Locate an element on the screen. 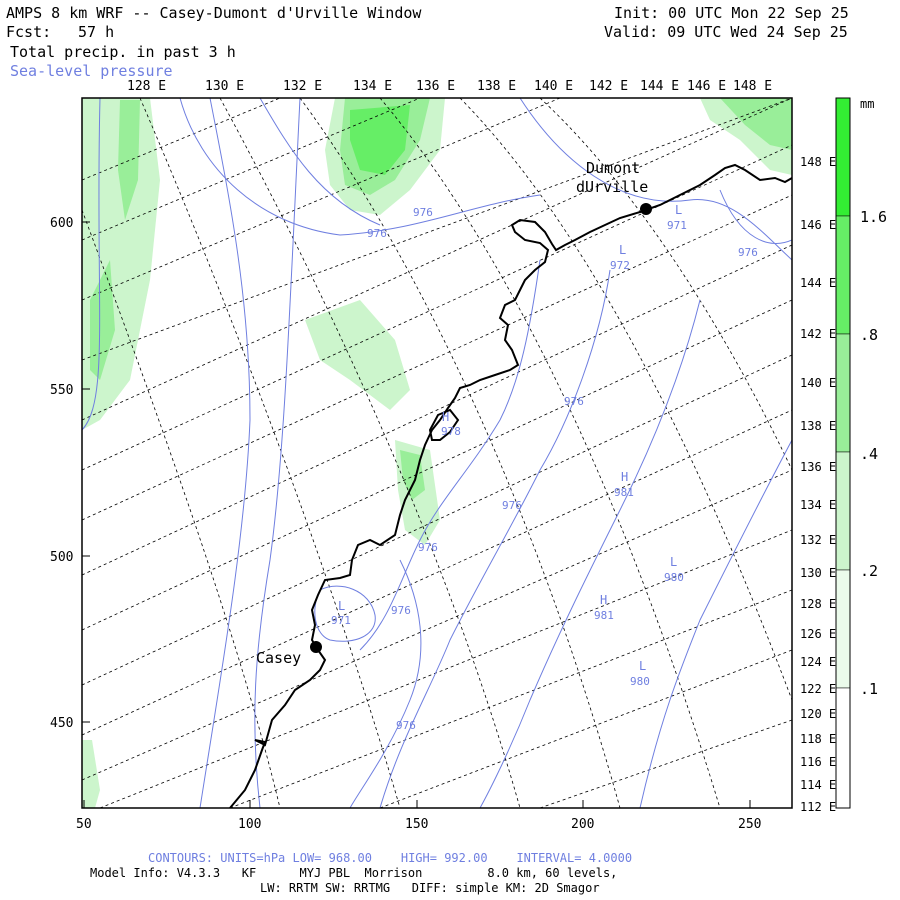 Image resolution: width=900 pixels, height=900 pixels. x-tick-label: 250 is located at coordinates (749, 824).